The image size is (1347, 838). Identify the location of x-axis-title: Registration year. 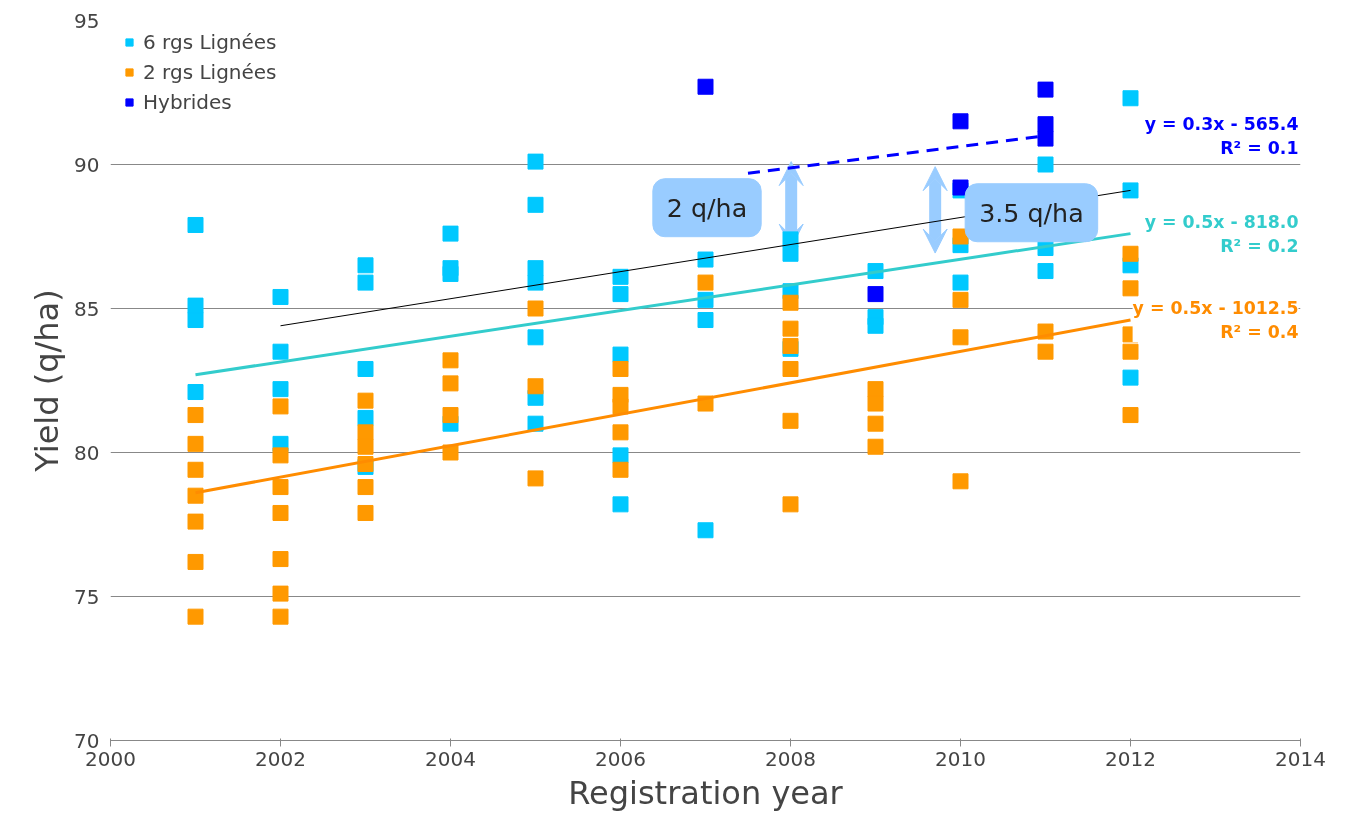
(706, 792).